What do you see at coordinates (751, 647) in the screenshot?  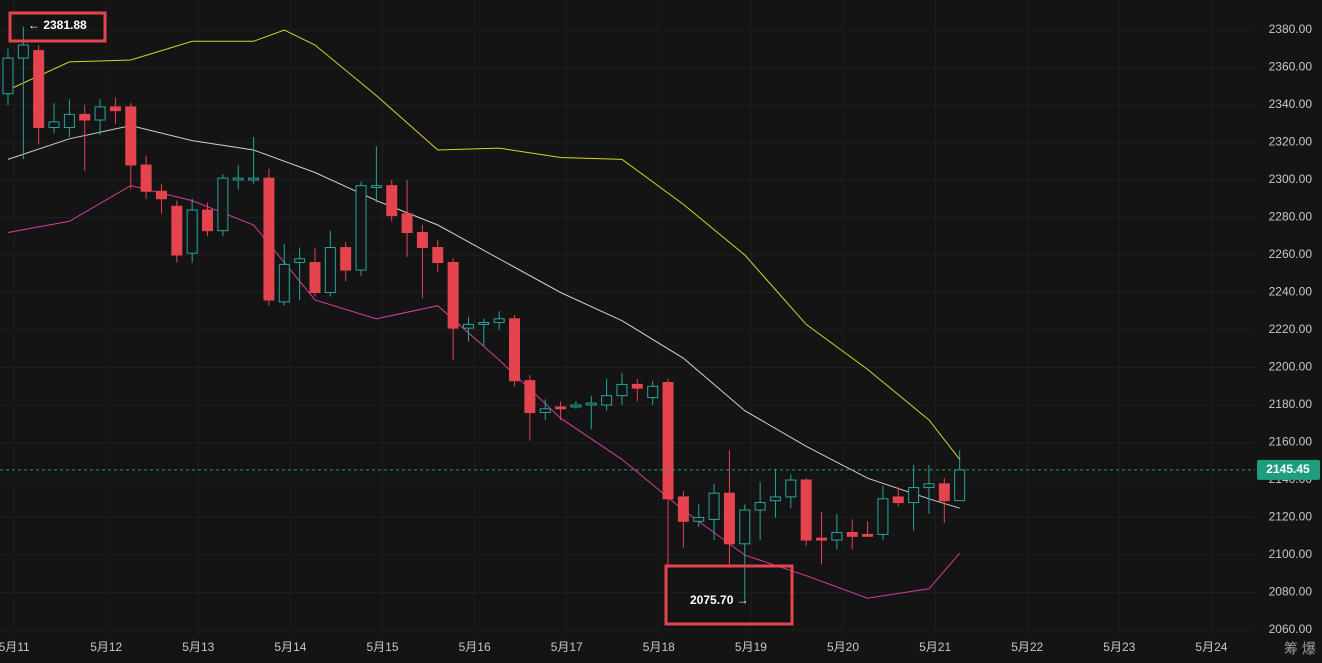 I see `x-tick-label: 5月19` at bounding box center [751, 647].